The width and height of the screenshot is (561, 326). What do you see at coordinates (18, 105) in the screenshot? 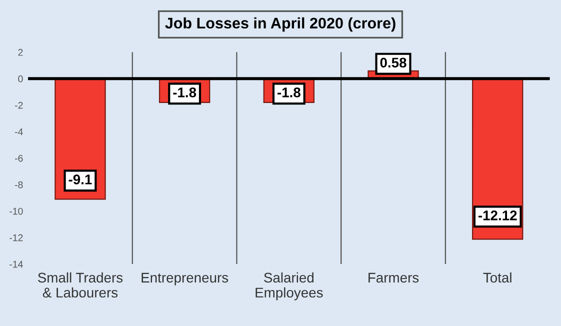
I see `y-tick-label: -2` at bounding box center [18, 105].